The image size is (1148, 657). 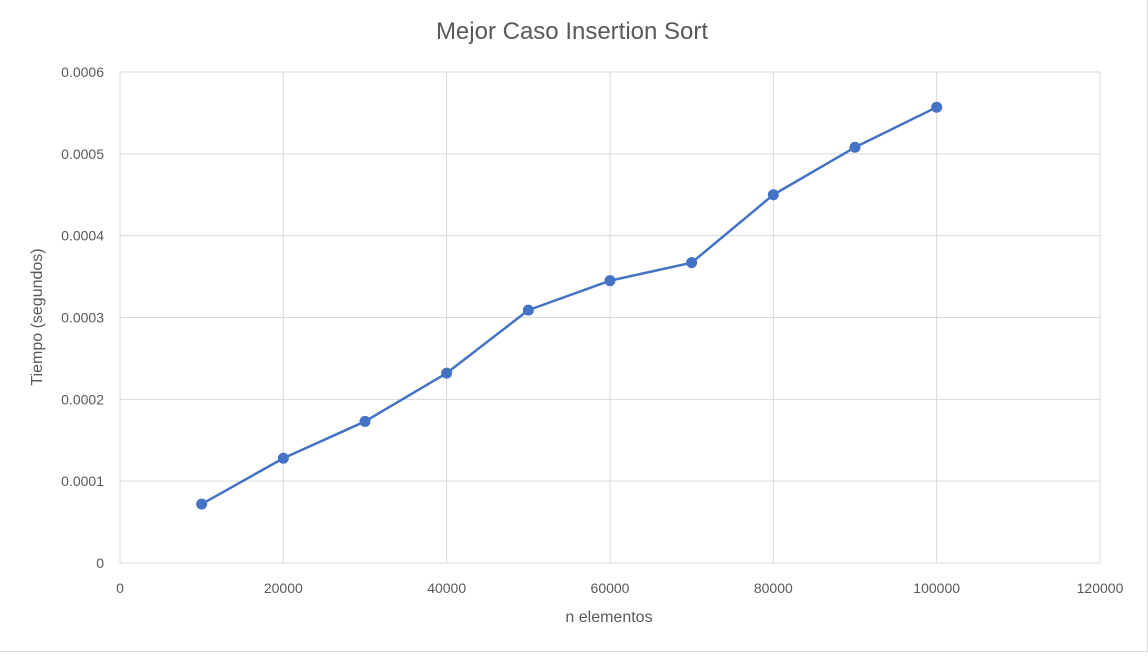 I want to click on y-tick-label: 0.0002, so click(x=82, y=399).